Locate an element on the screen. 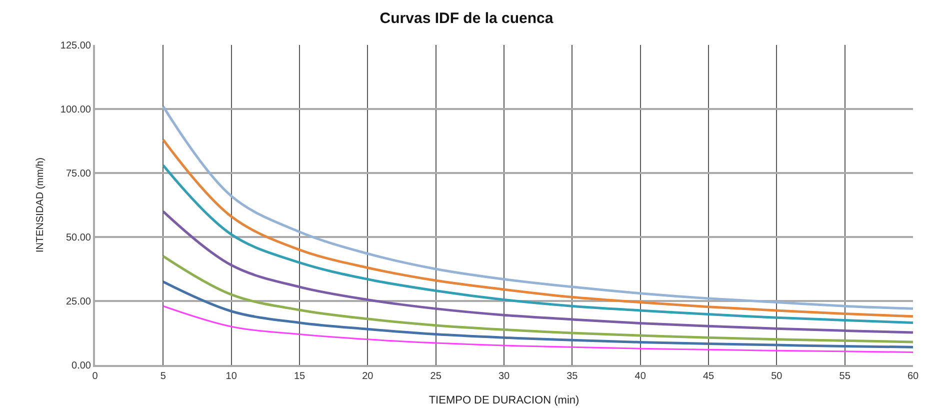 The height and width of the screenshot is (417, 933). x-axis-title: TIEMPO DE DURACION (min) is located at coordinates (504, 400).